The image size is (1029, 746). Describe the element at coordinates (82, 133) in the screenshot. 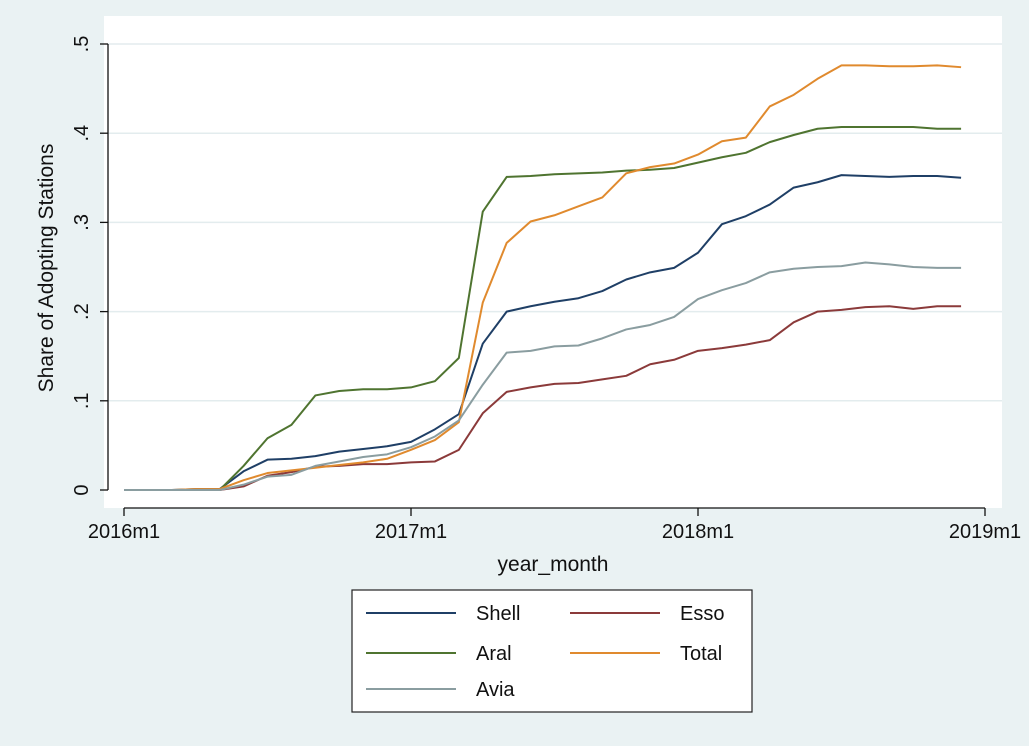

I see `y-tick-label: .4` at that location.